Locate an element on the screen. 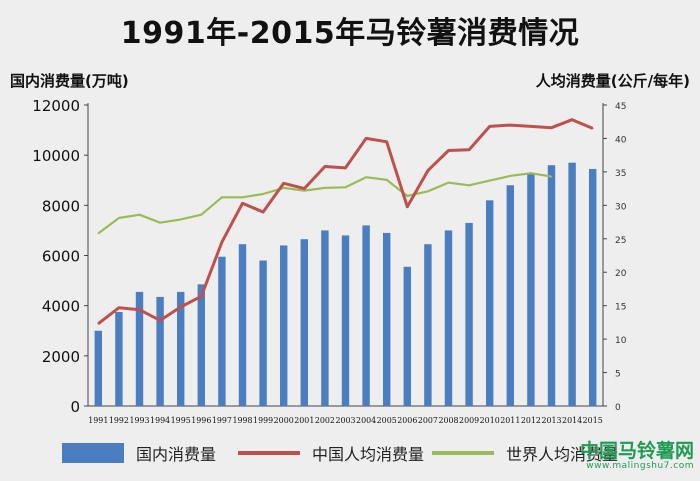 The height and width of the screenshot is (481, 700). right-tick-label: 10 is located at coordinates (621, 341).